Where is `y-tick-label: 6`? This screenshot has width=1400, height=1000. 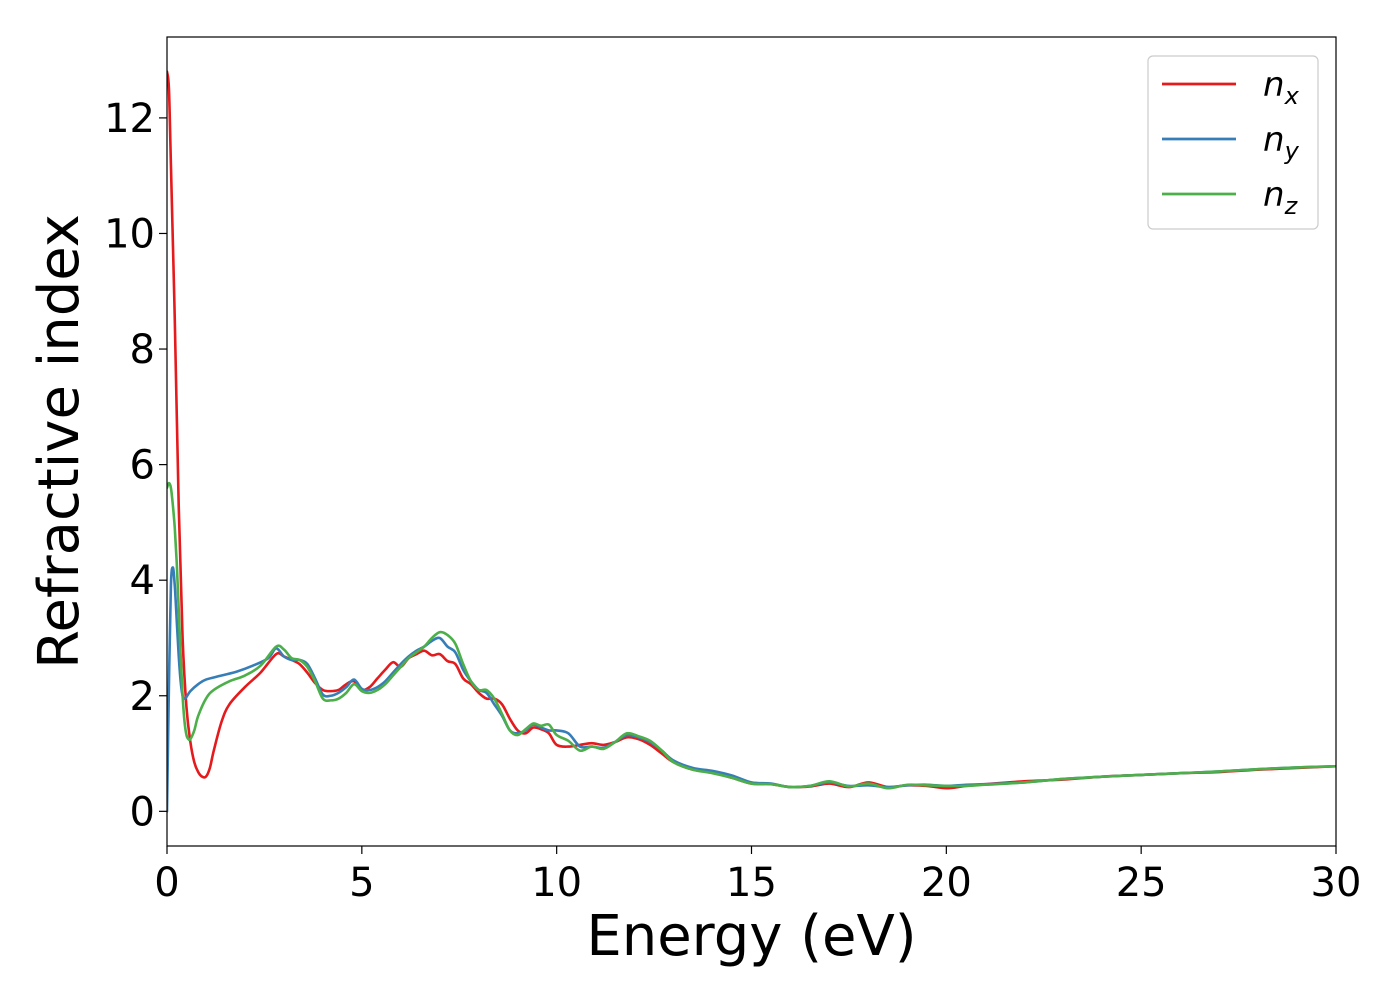
y-tick-label: 6 is located at coordinates (142, 466).